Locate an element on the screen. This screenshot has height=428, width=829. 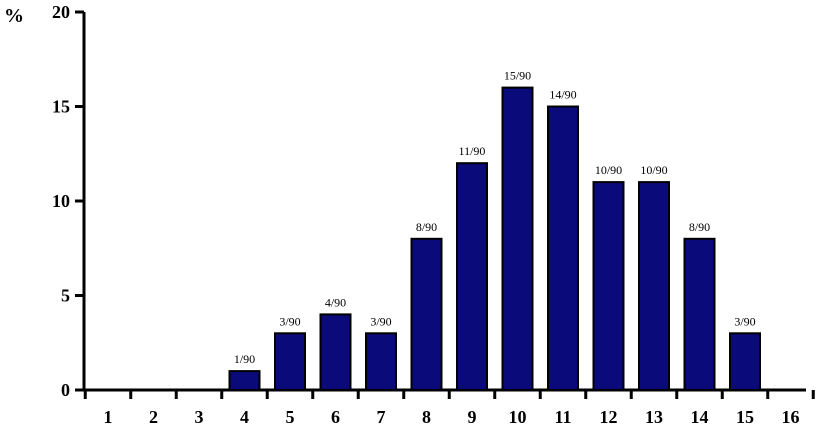
y-tick-label: 15 is located at coordinates (61, 107).